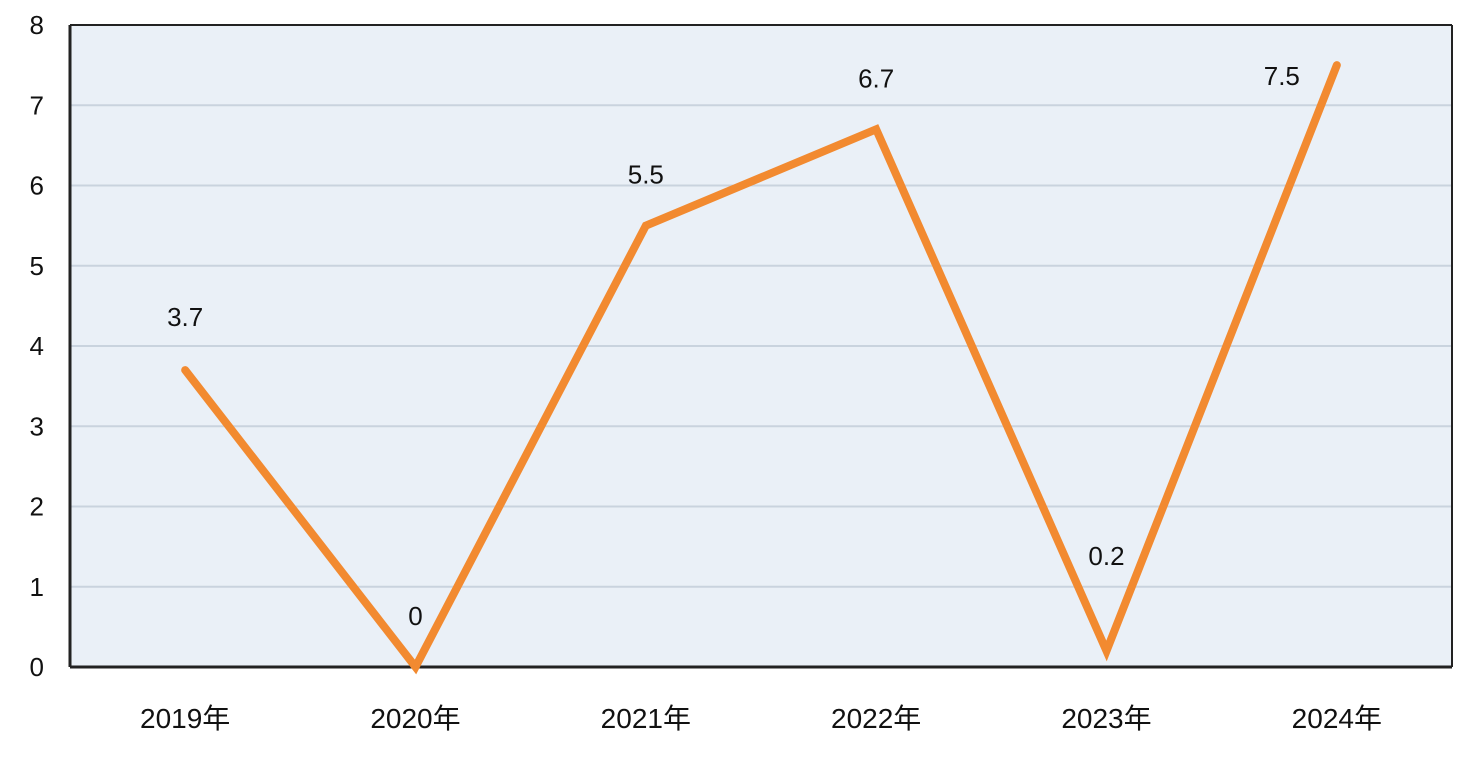 This screenshot has width=1465, height=762. What do you see at coordinates (1106, 556) in the screenshot?
I see `data-label: 0.2` at bounding box center [1106, 556].